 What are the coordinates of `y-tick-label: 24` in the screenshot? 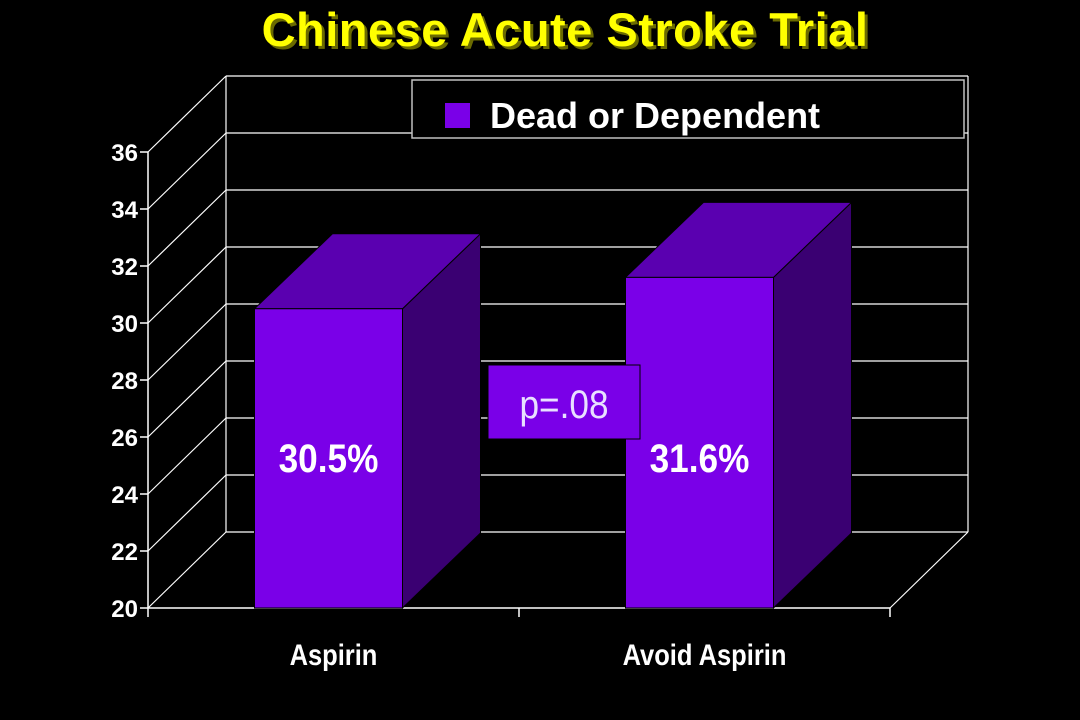 It's located at (124, 495).